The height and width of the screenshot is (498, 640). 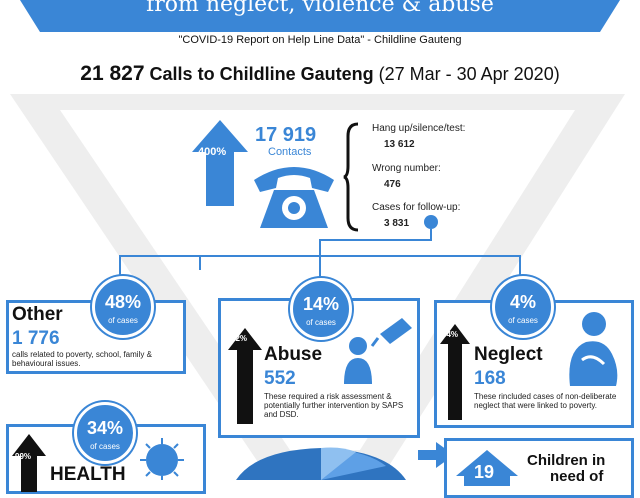 I want to click on health-title: HEALTH, so click(x=88, y=474).